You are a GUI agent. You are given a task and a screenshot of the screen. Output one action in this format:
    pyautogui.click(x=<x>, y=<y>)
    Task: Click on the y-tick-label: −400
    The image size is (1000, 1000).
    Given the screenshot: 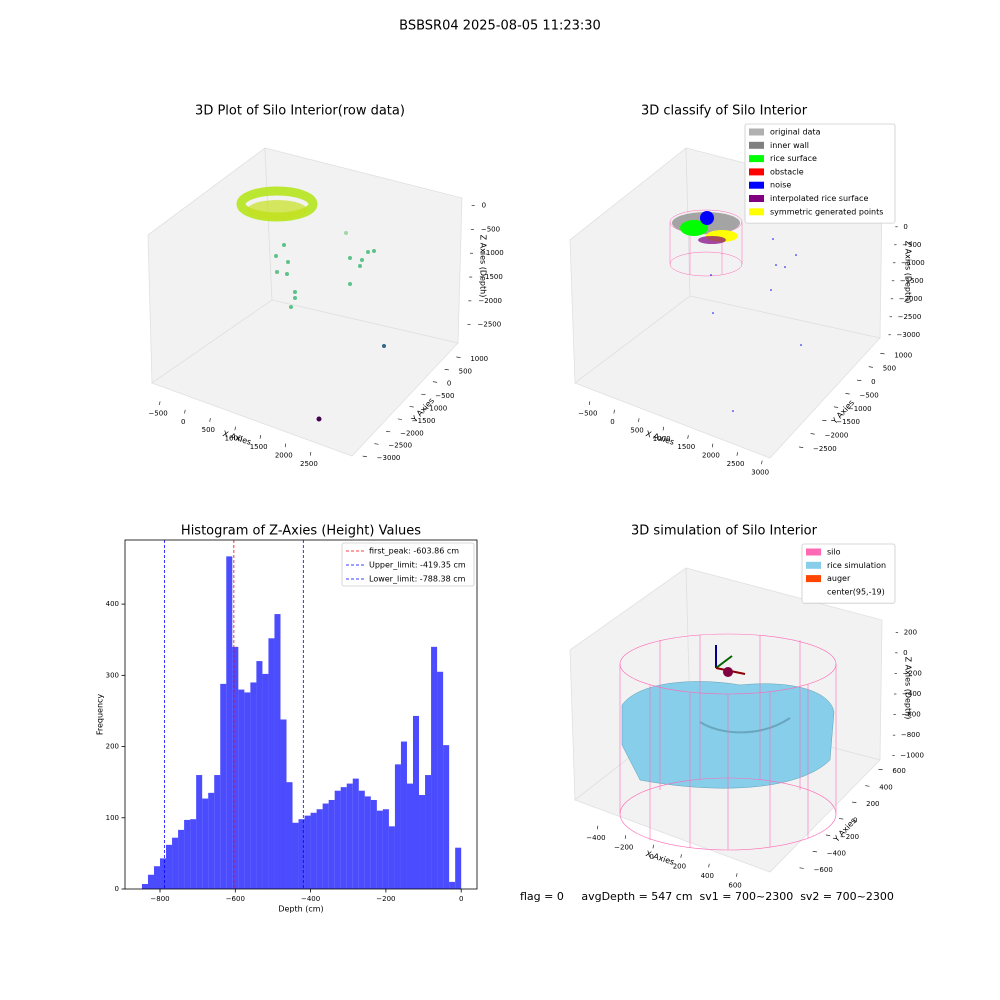 What is the action you would take?
    pyautogui.click(x=836, y=853)
    